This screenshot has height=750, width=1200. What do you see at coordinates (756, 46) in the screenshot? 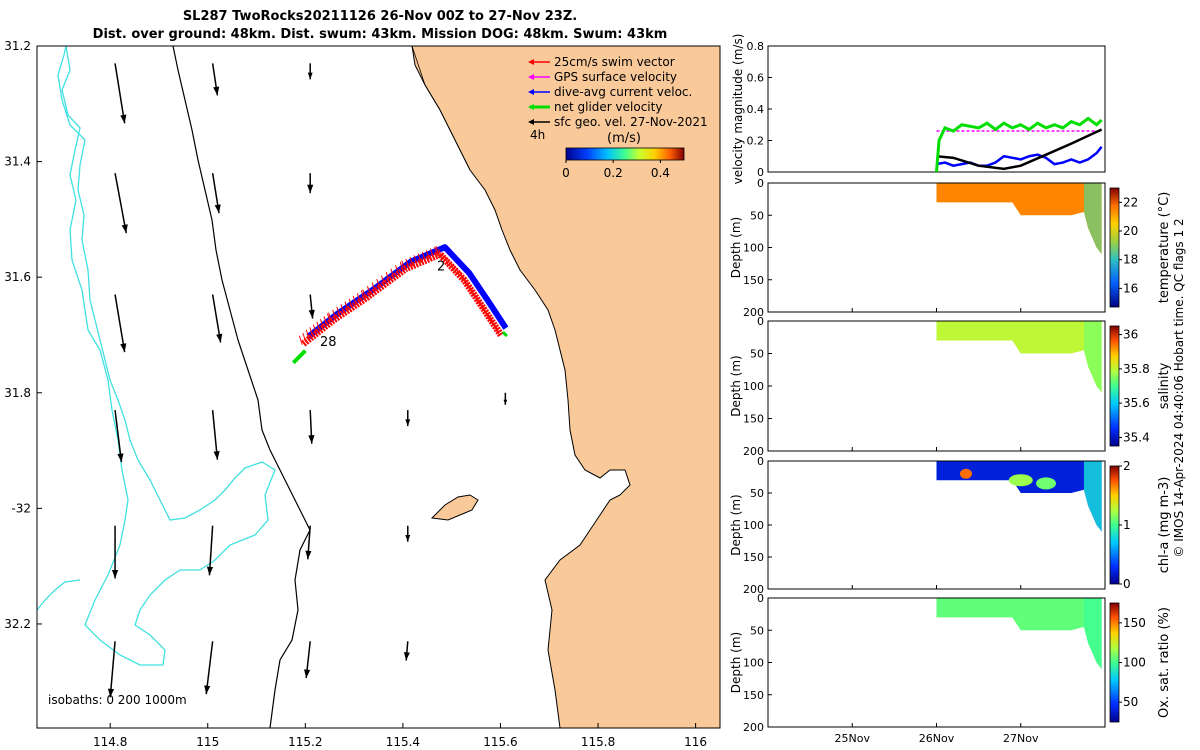
I see `velocity-y-tick-label: 0.8` at bounding box center [756, 46].